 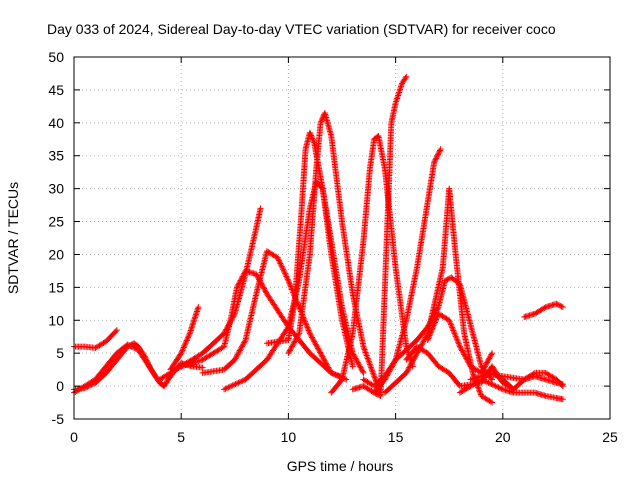 What do you see at coordinates (271, 314) in the screenshot?
I see `series-sat-g` at bounding box center [271, 314].